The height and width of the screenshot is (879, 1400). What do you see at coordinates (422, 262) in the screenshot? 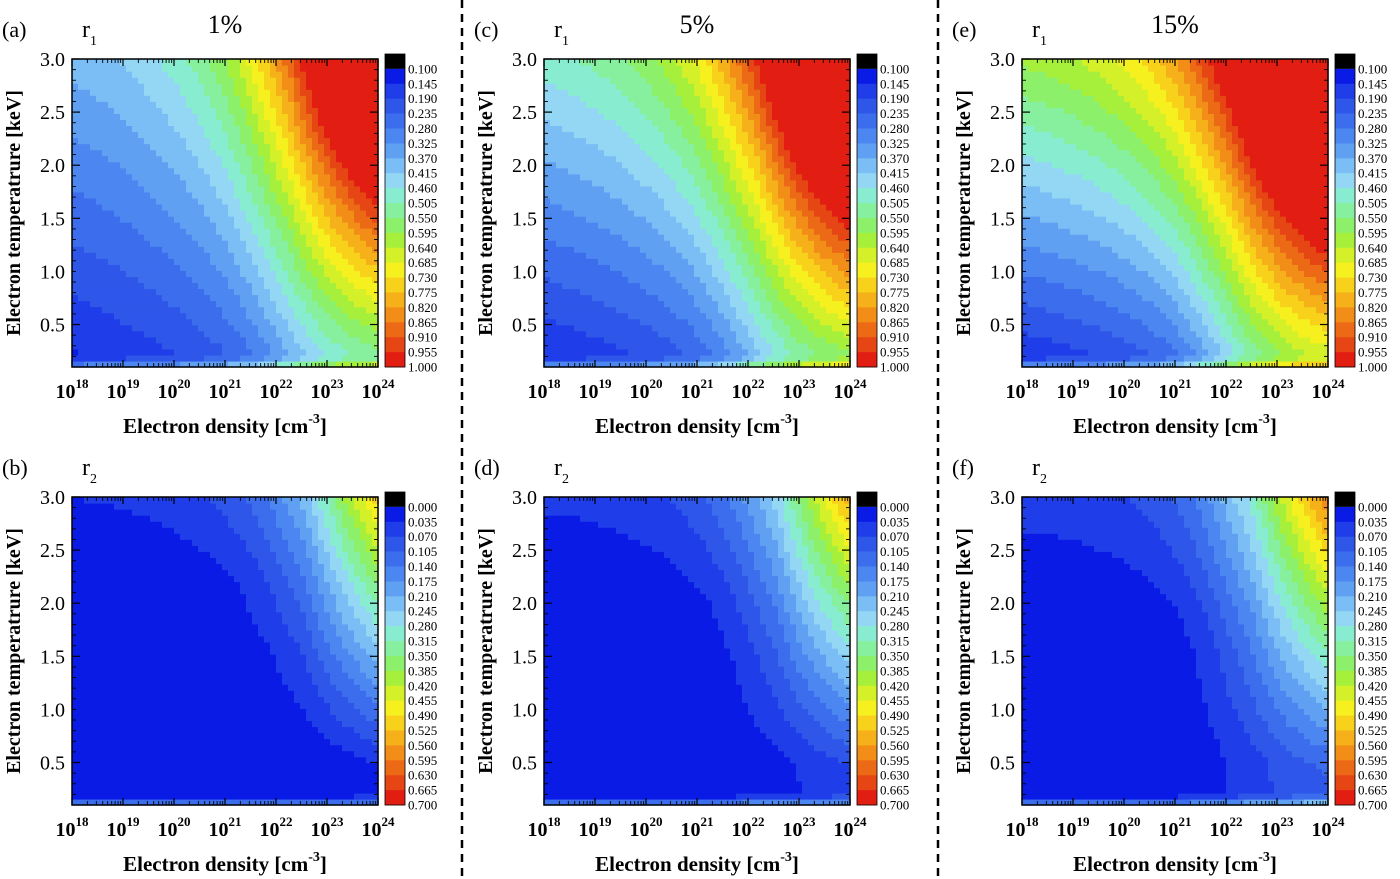
I see `colorbar-tick-label: 0.685` at bounding box center [422, 262].